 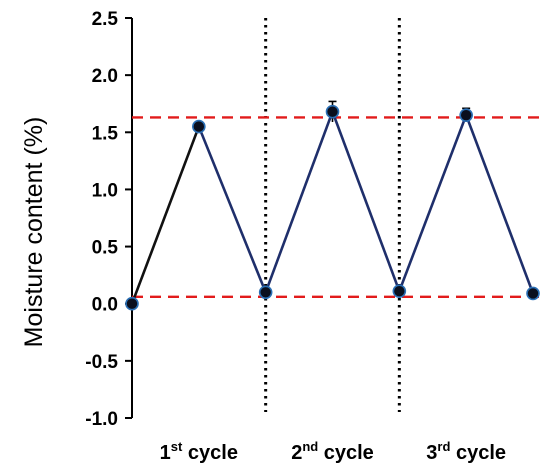 What do you see at coordinates (466, 451) in the screenshot?
I see `category-label: 3rd cycle` at bounding box center [466, 451].